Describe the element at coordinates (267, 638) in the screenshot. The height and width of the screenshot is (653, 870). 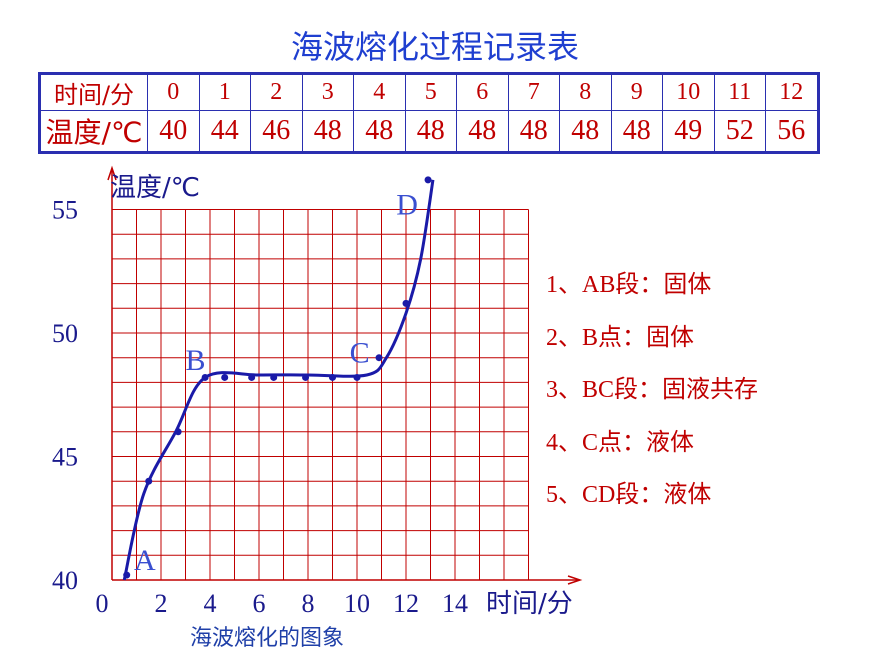
I see `chart-caption: 海波熔化的图象` at that location.